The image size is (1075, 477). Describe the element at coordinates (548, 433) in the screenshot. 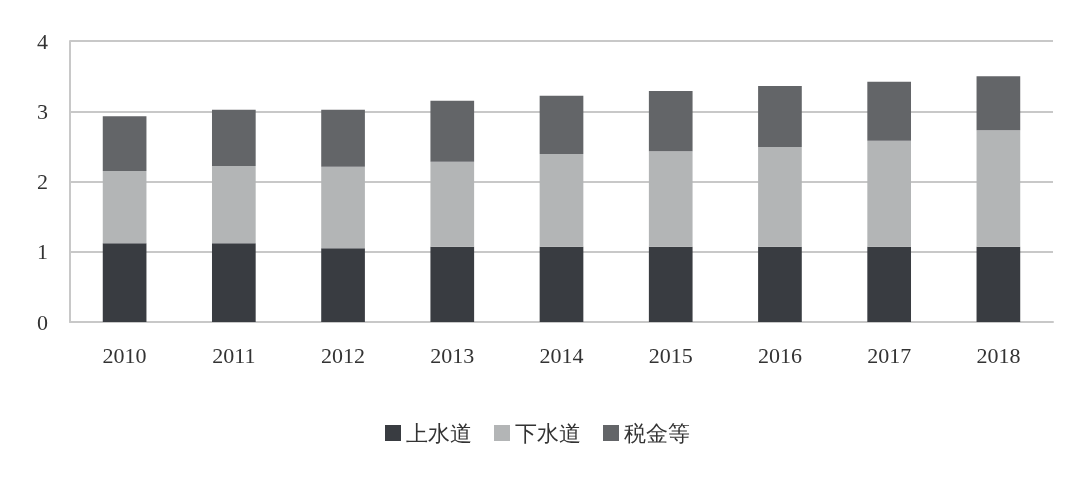

I see `legend-label: 下水道` at that location.